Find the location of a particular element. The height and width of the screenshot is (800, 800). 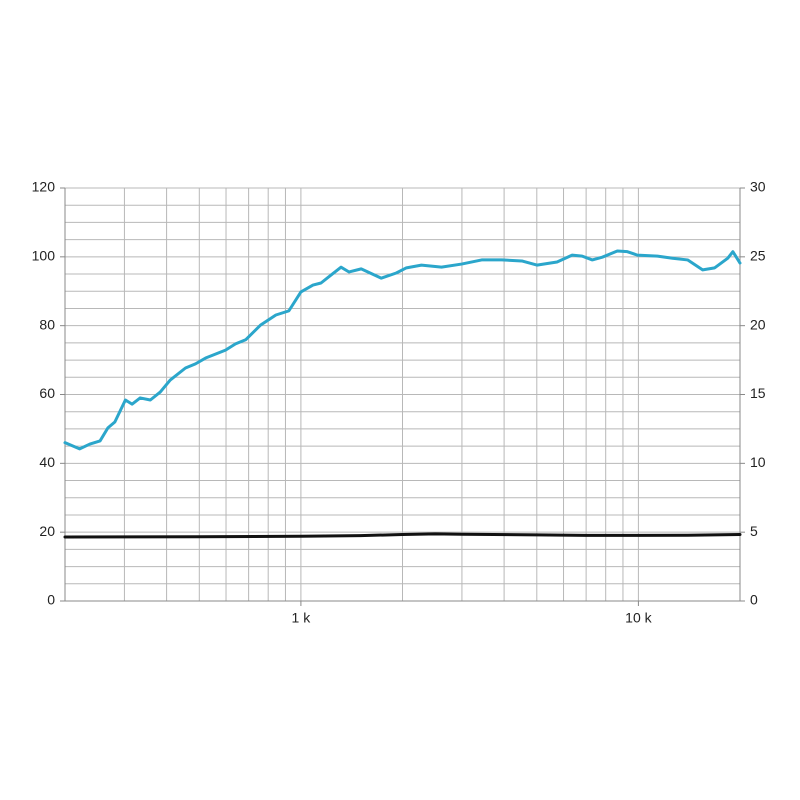

y-tick-label: 80 is located at coordinates (47, 324).